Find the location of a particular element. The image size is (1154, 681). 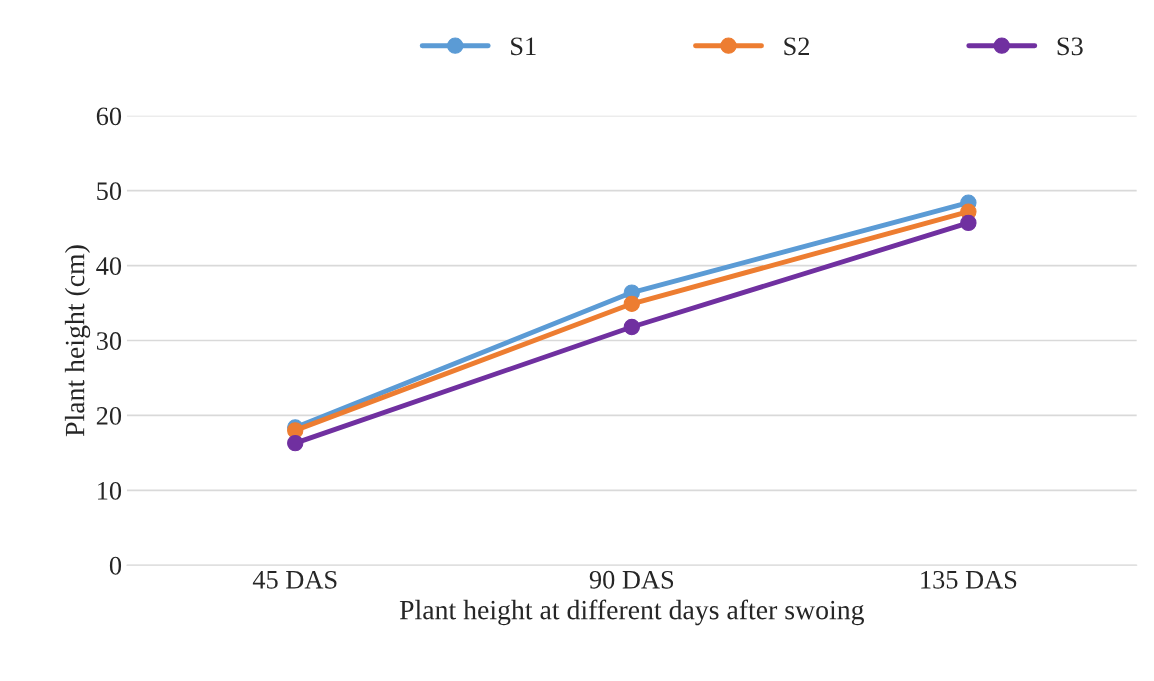

y-tick-label: 50 is located at coordinates (109, 191).